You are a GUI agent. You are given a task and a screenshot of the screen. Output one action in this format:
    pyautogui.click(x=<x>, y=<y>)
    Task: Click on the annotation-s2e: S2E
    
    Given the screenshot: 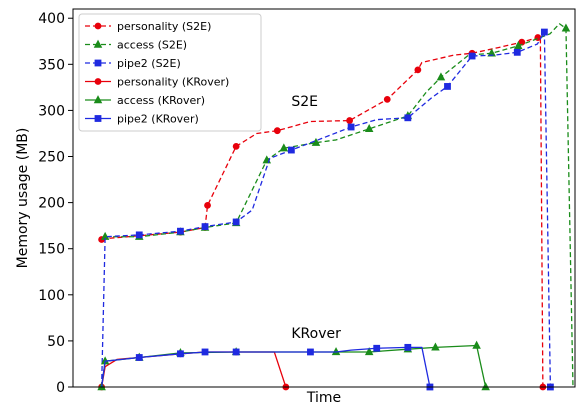 What is the action you would take?
    pyautogui.click(x=304, y=102)
    